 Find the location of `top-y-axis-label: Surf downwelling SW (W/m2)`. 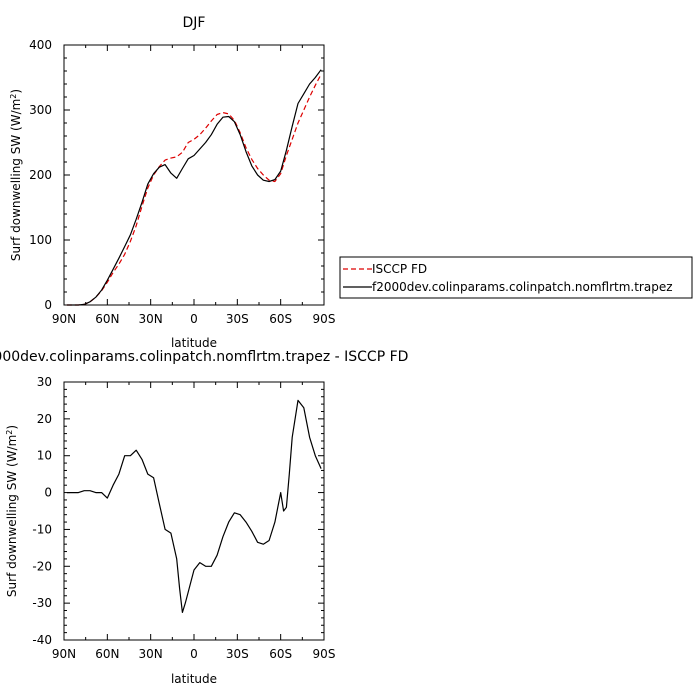

top-y-axis-label: Surf downwelling SW (W/m2) is located at coordinates (16, 175).